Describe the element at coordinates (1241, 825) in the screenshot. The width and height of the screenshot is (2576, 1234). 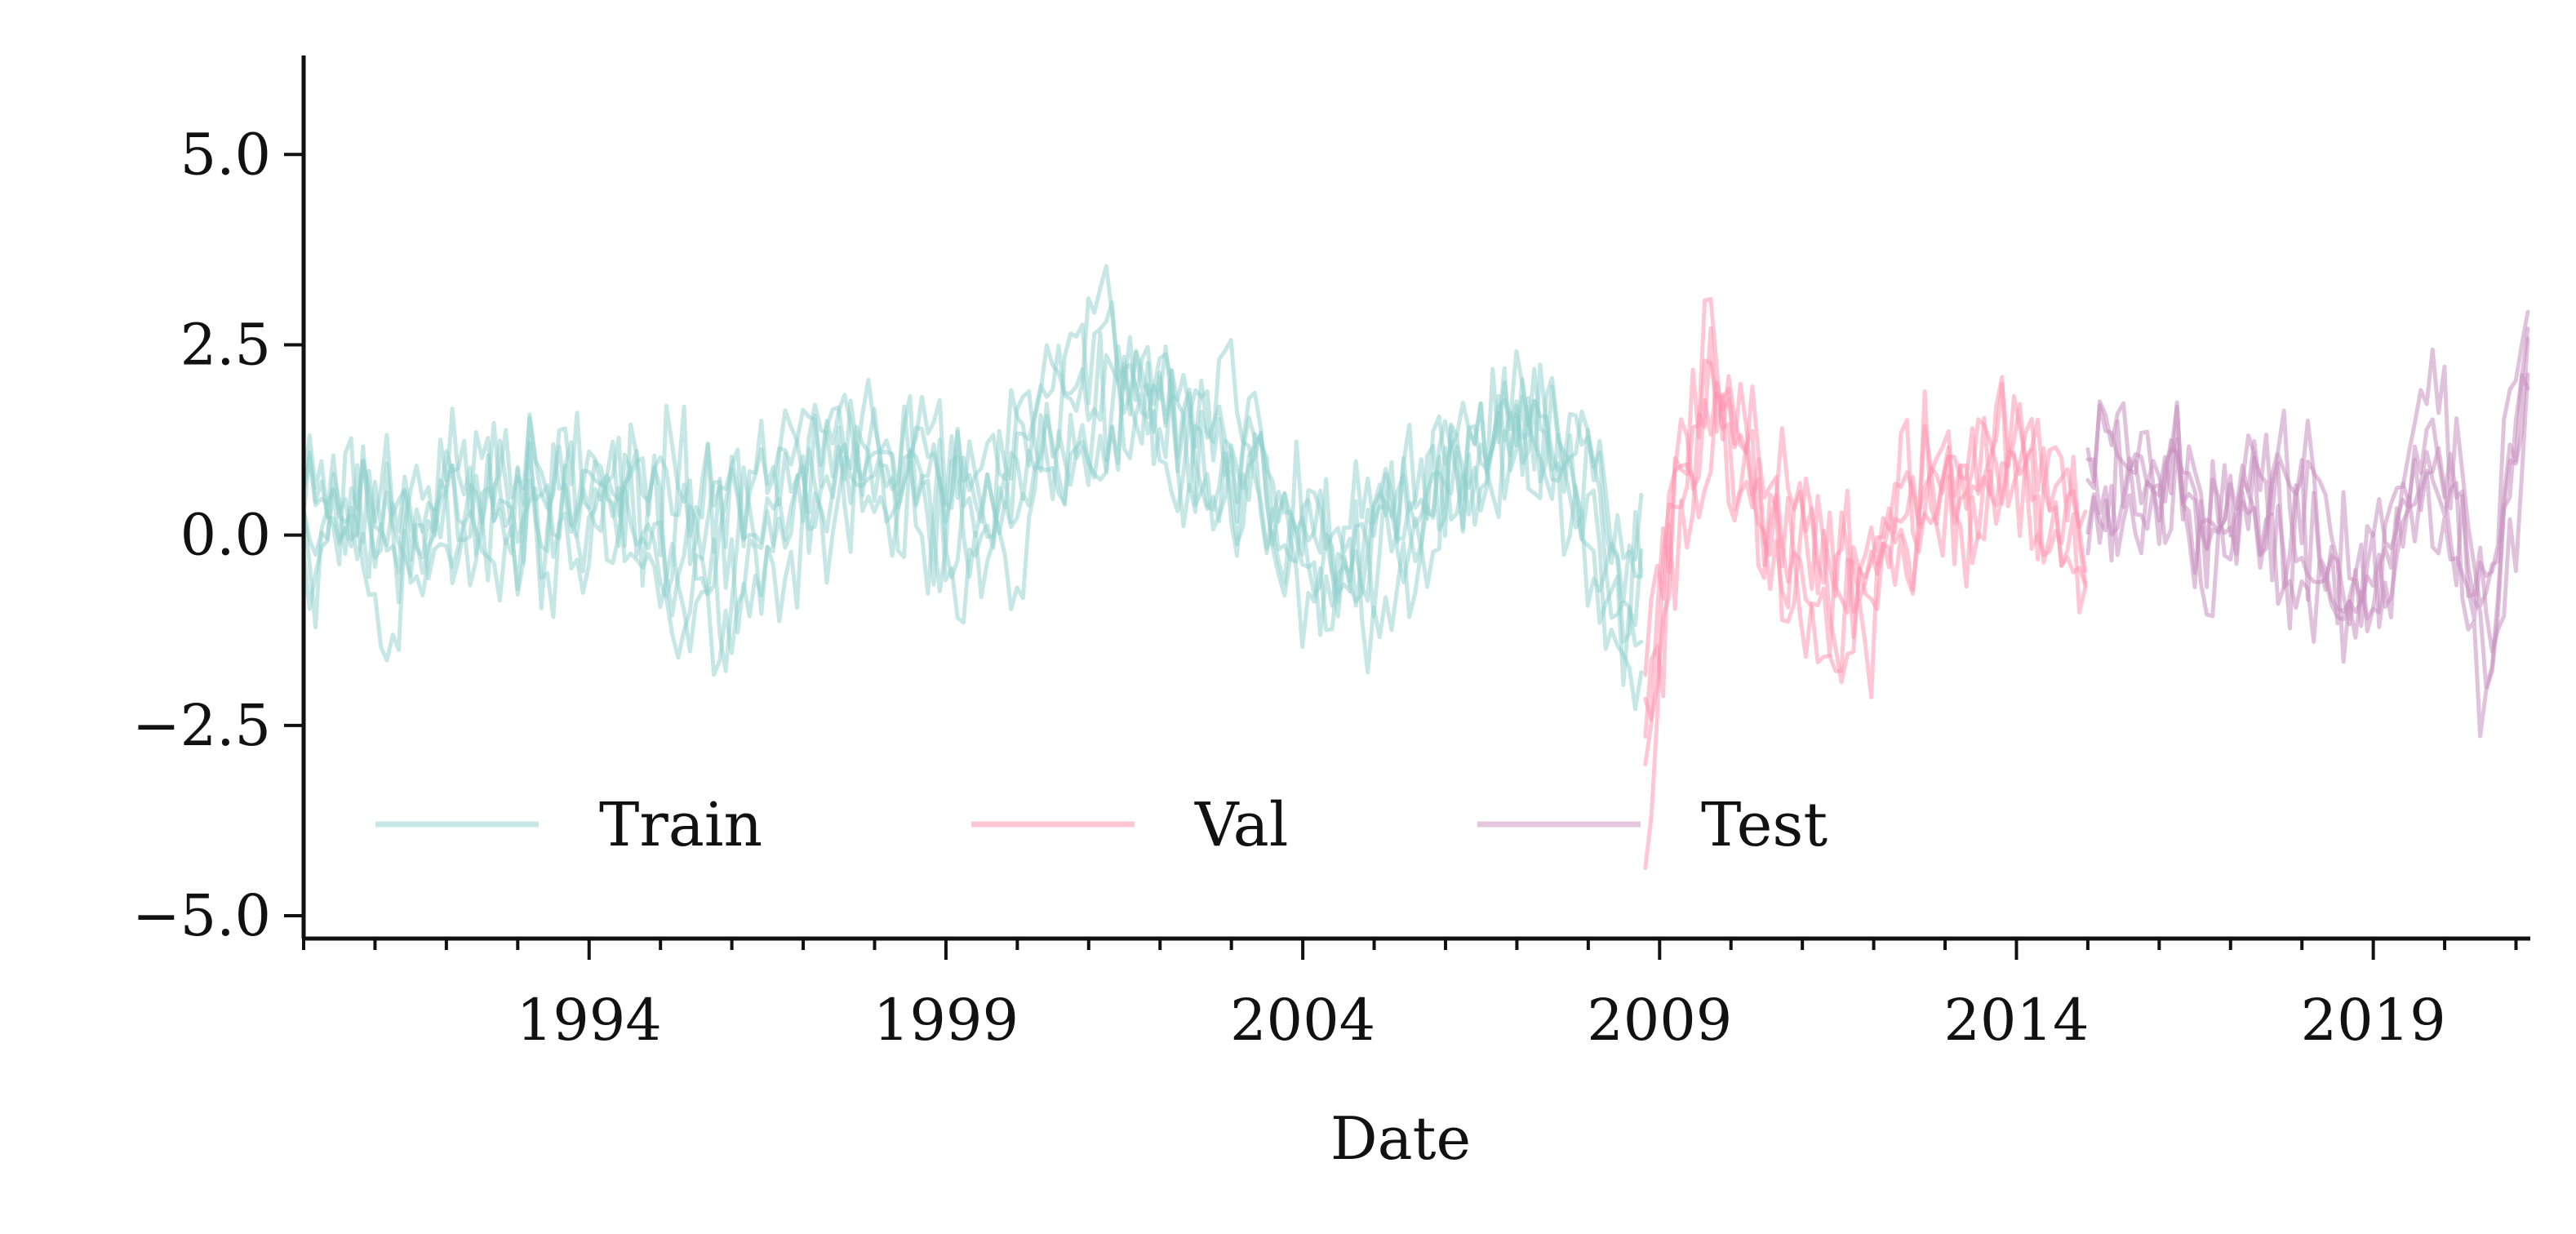
I see `legend-label-val: Val` at that location.